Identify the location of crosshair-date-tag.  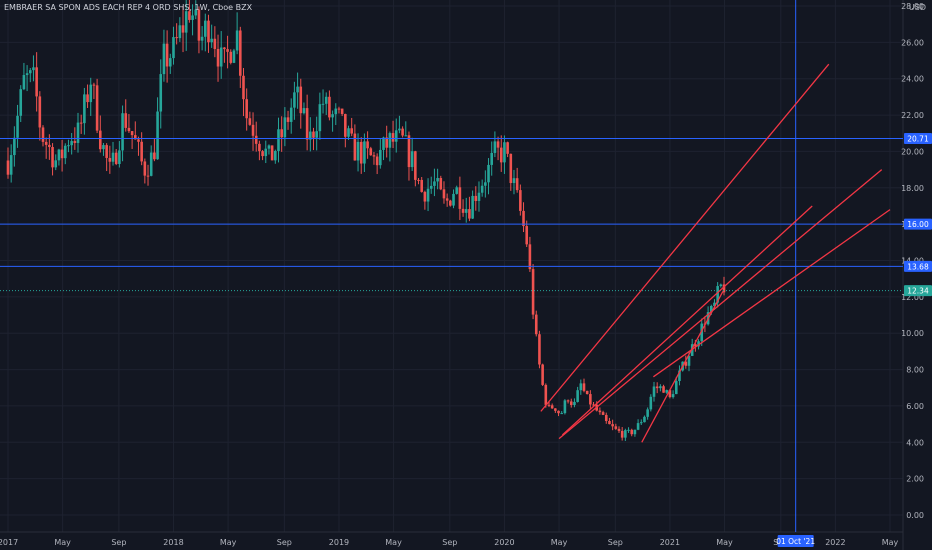
(795, 541).